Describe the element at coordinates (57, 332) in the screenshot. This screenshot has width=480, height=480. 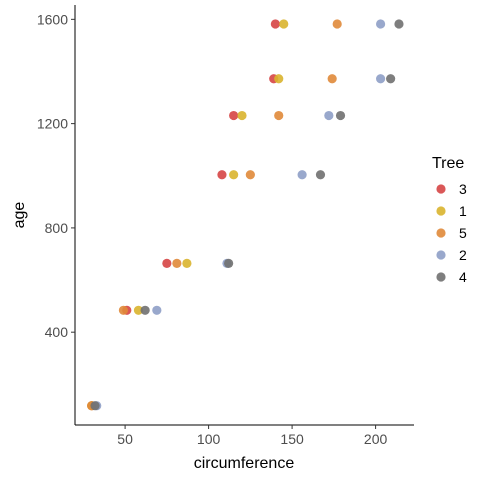
I see `y-tick-label: 400` at that location.